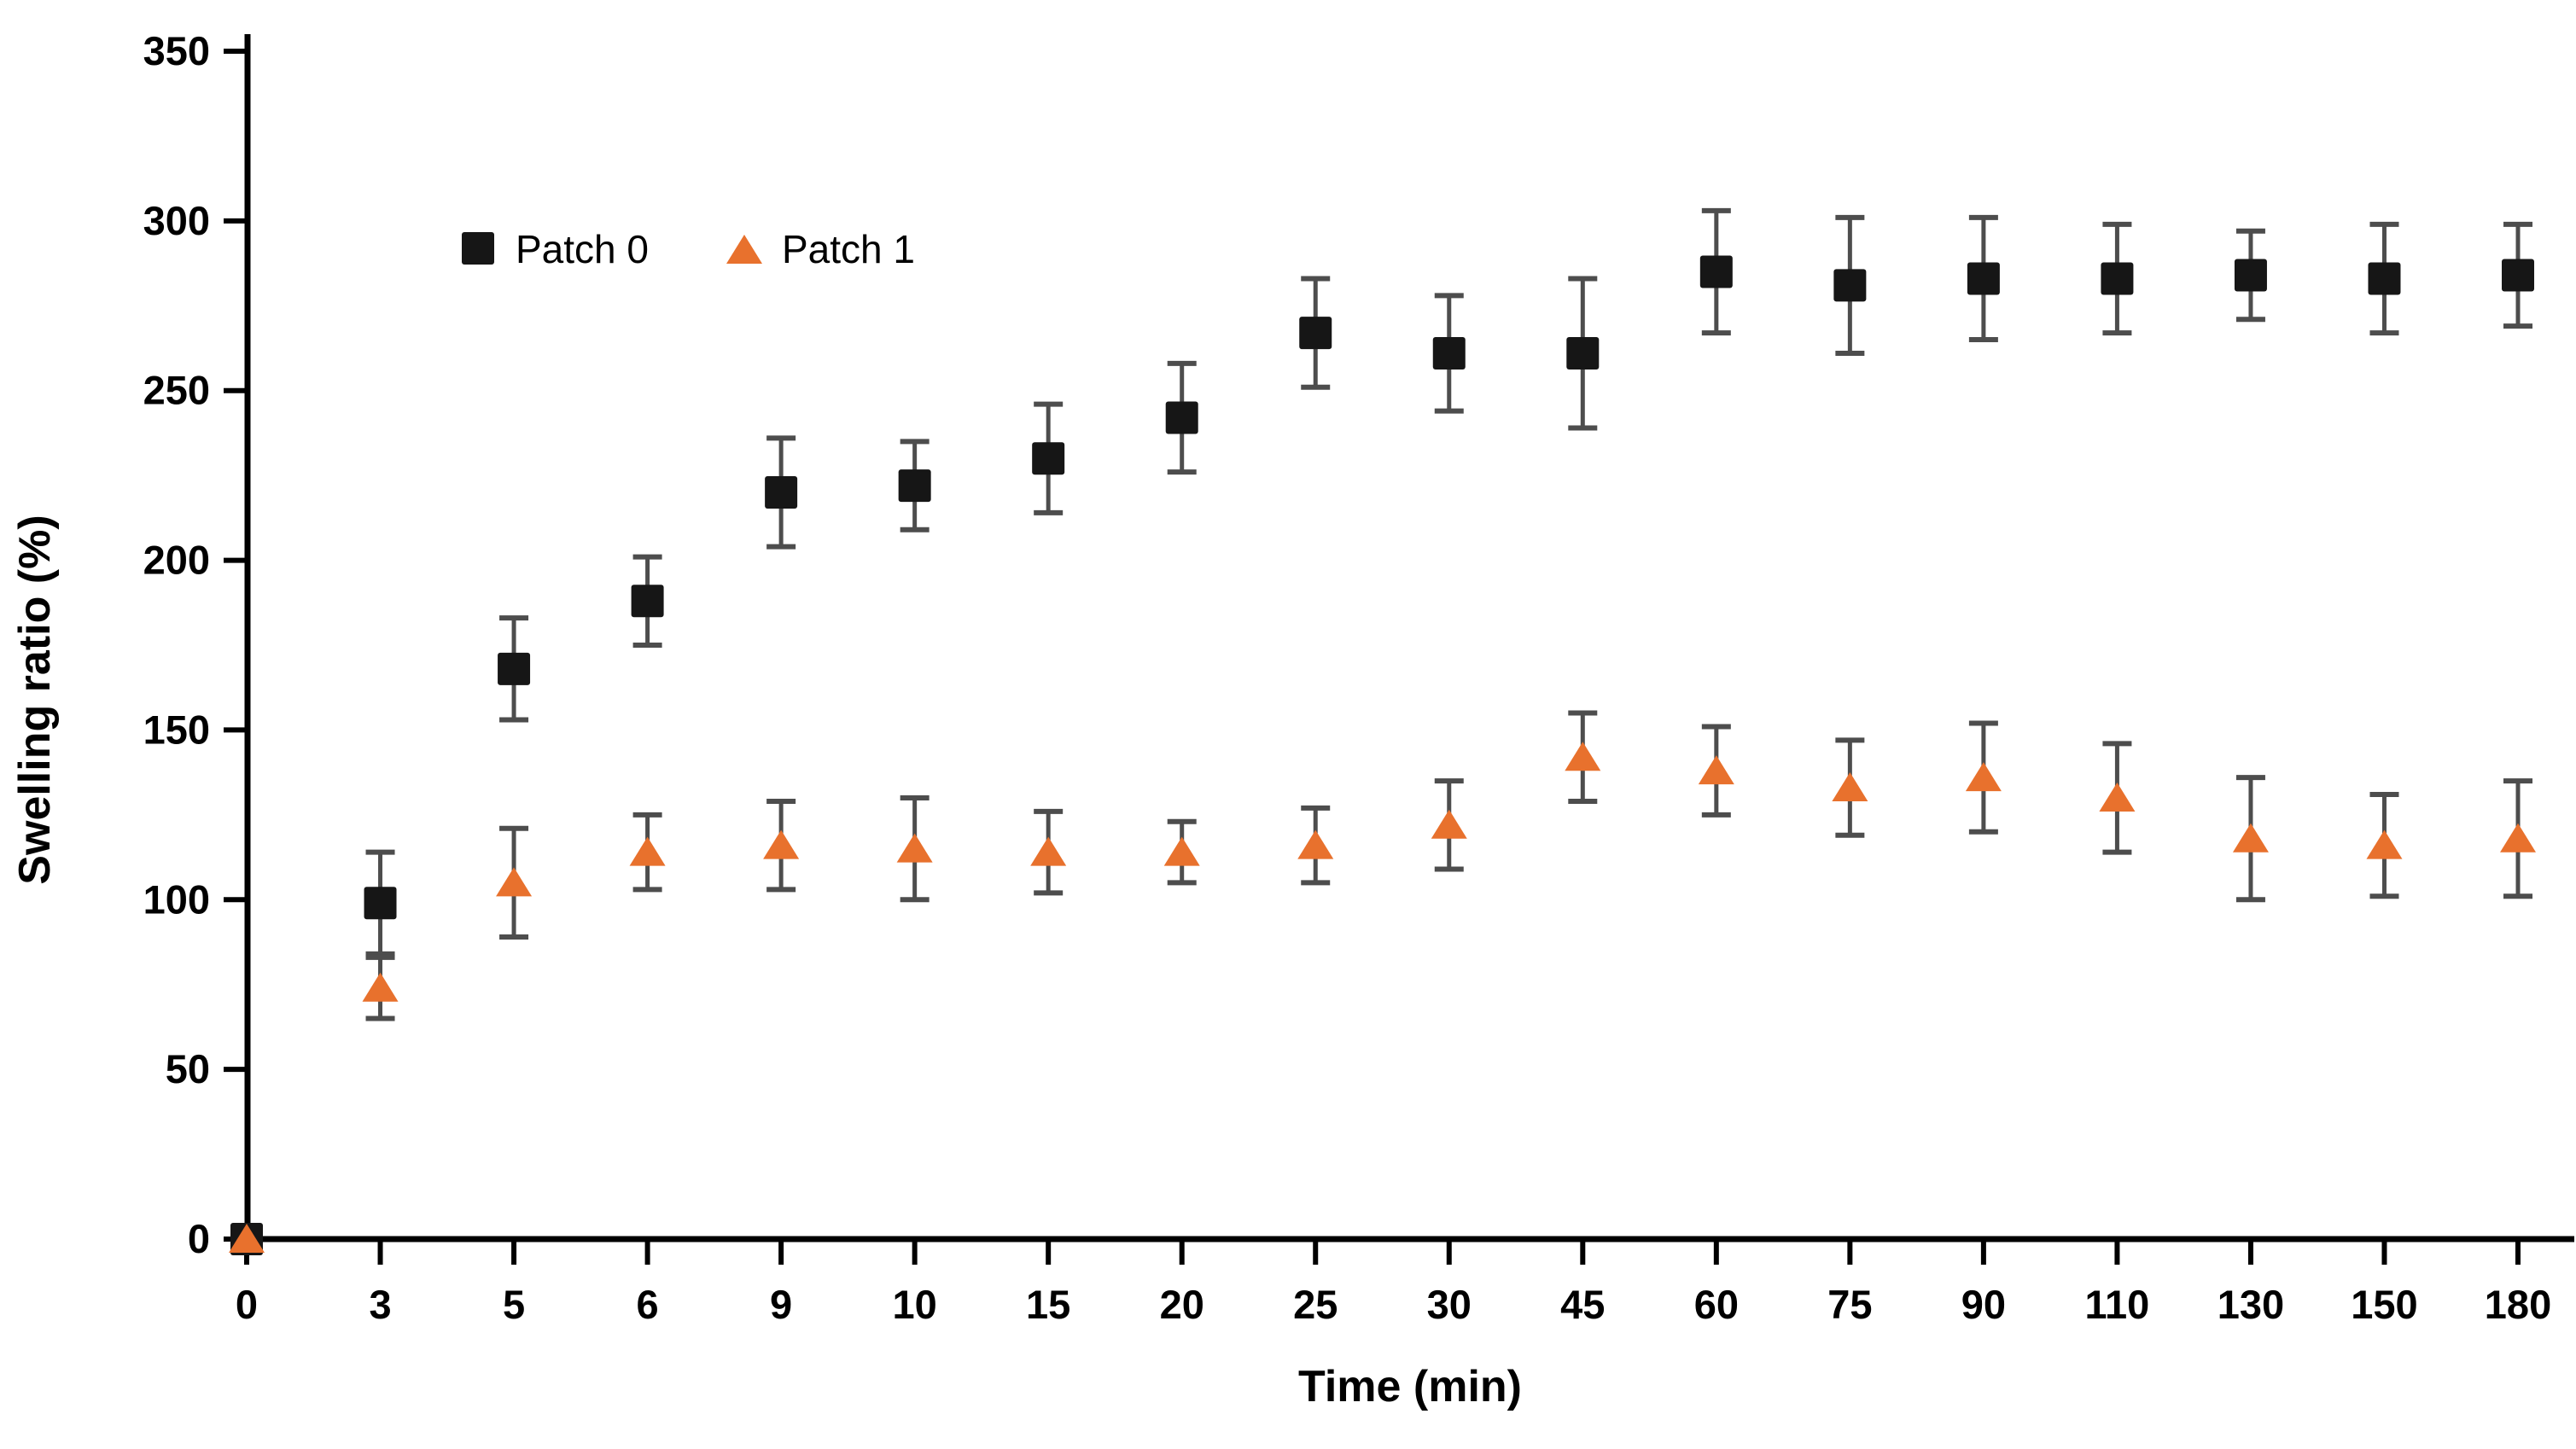  What do you see at coordinates (188, 1068) in the screenshot?
I see `y-tick-label: 50` at bounding box center [188, 1068].